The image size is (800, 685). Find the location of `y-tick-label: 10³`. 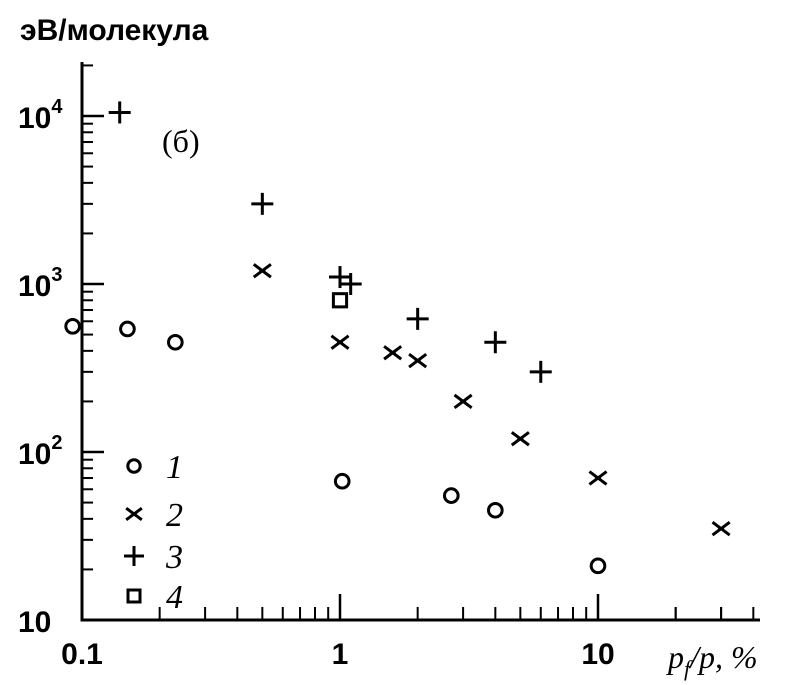

y-tick-label: 10³ is located at coordinates (40, 283).